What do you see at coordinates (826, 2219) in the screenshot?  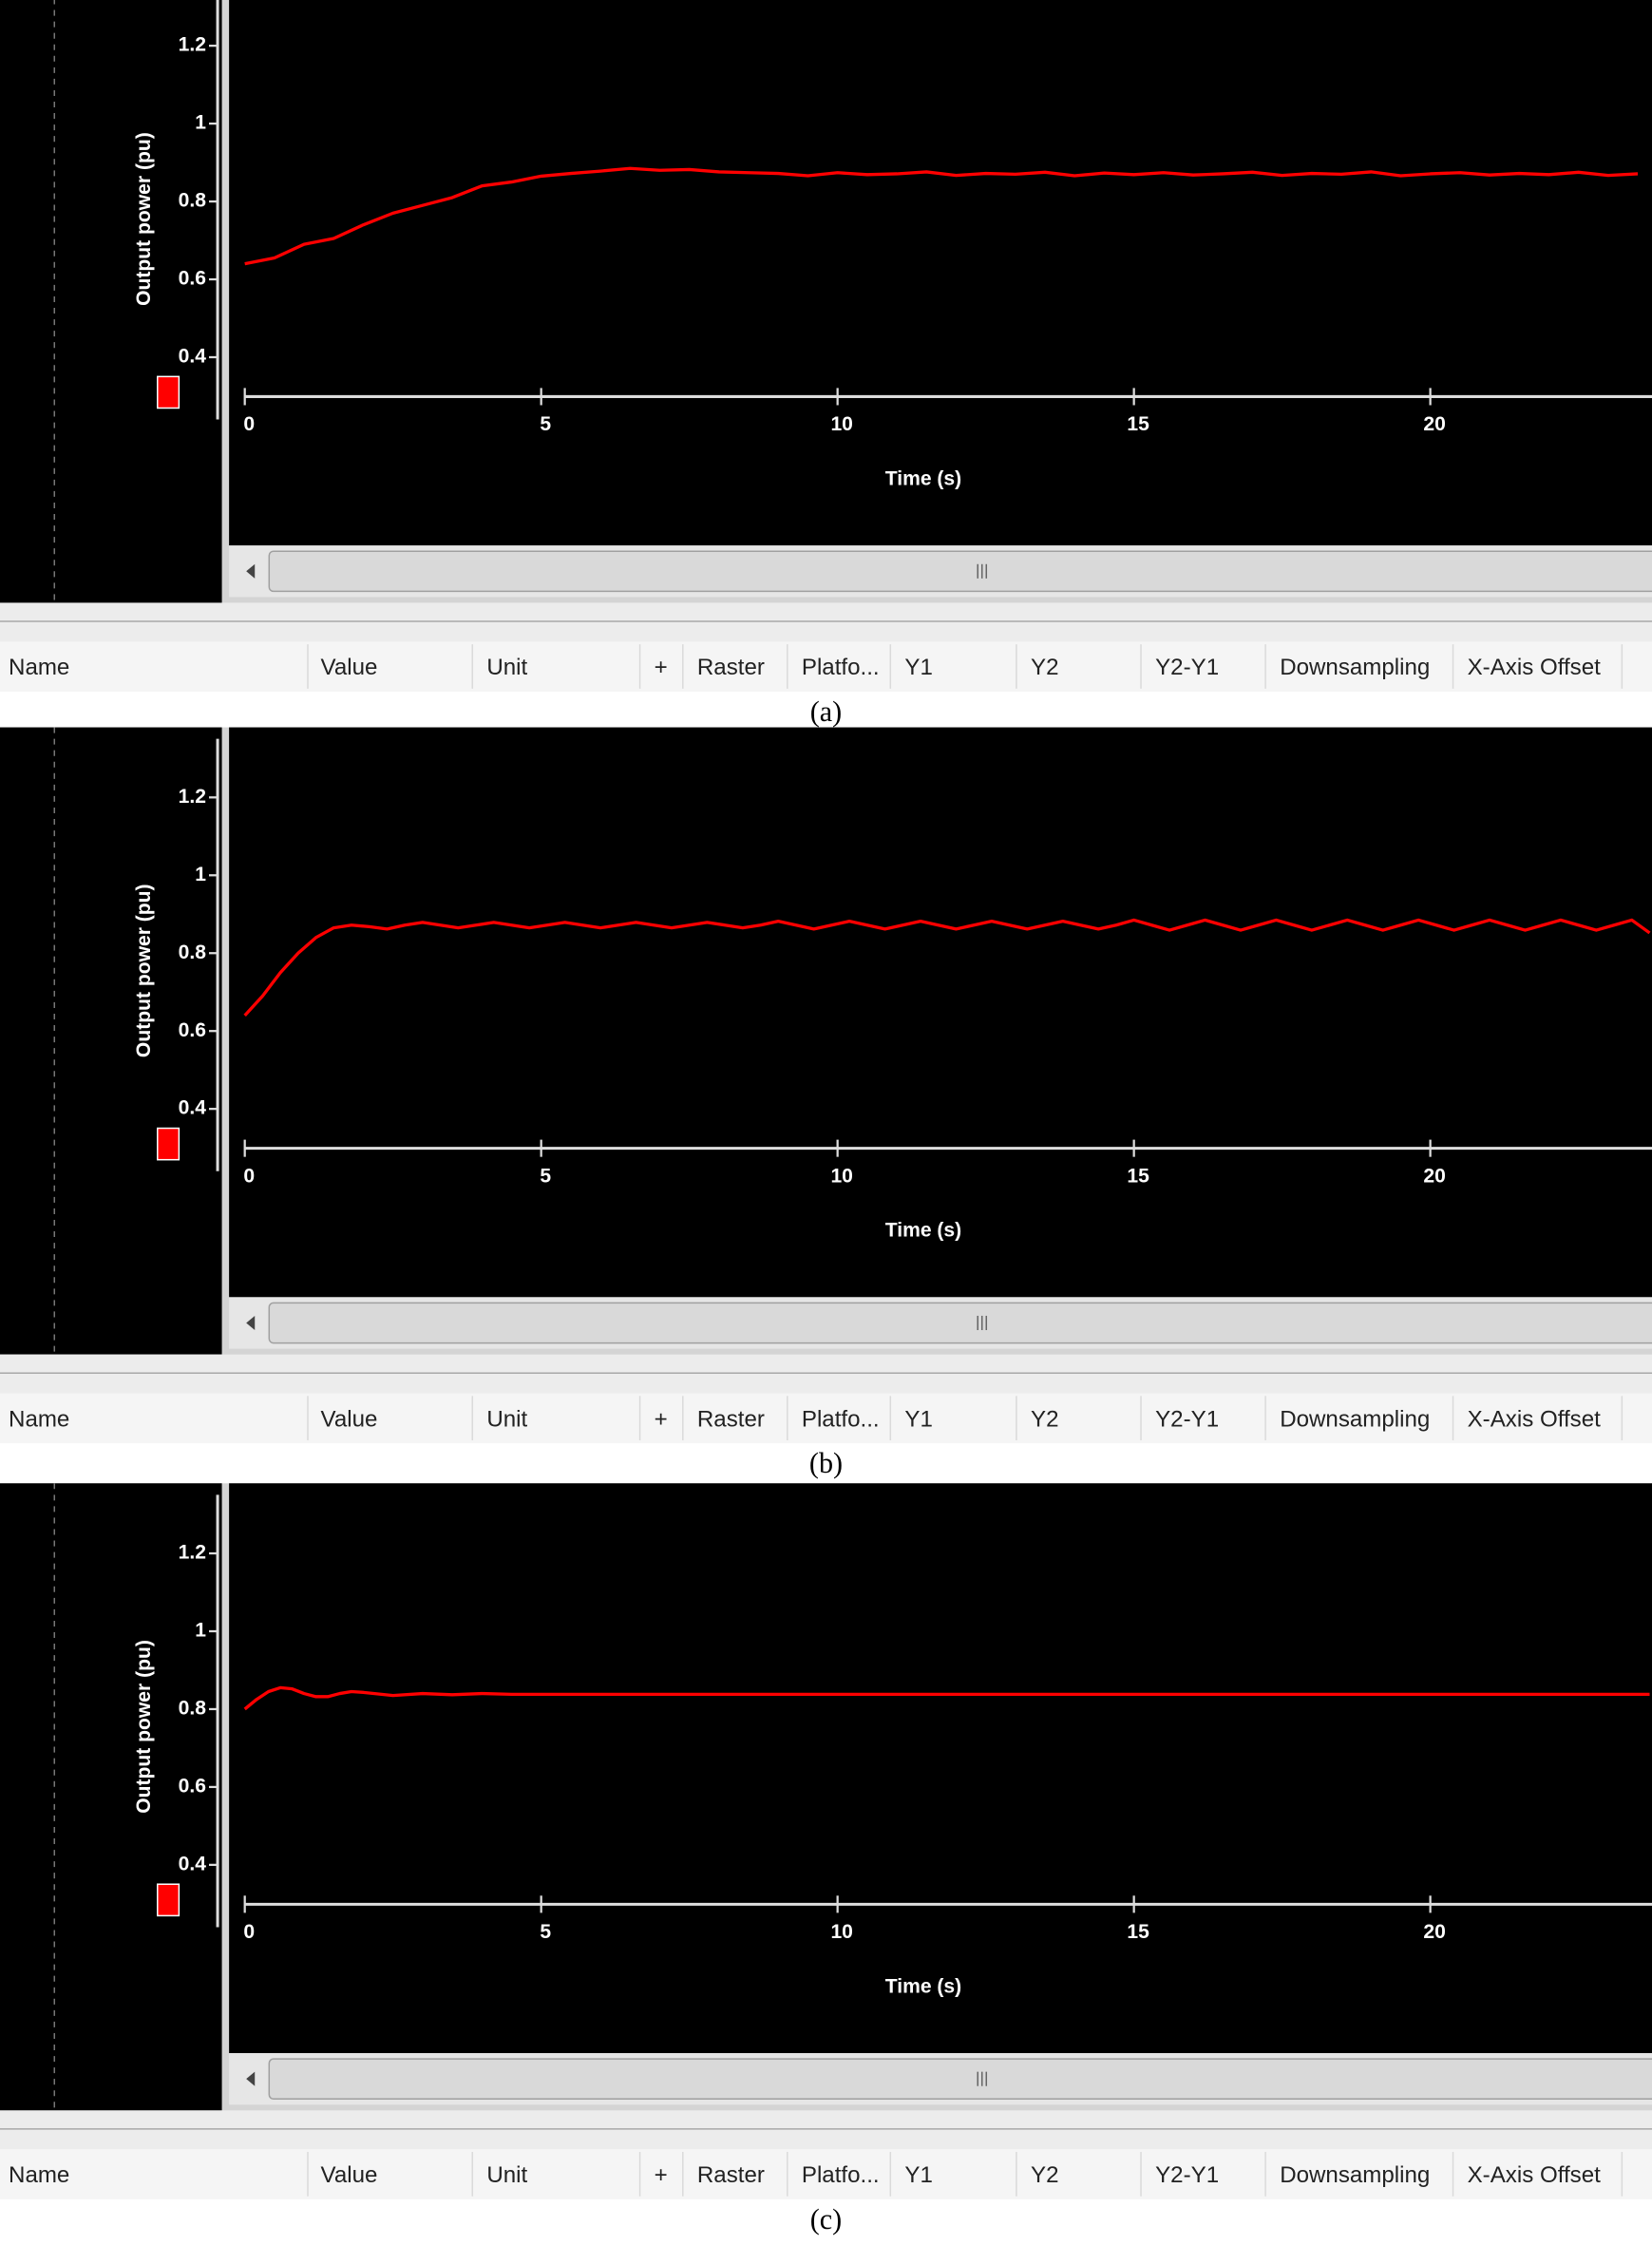 I see `caption: (c)` at bounding box center [826, 2219].